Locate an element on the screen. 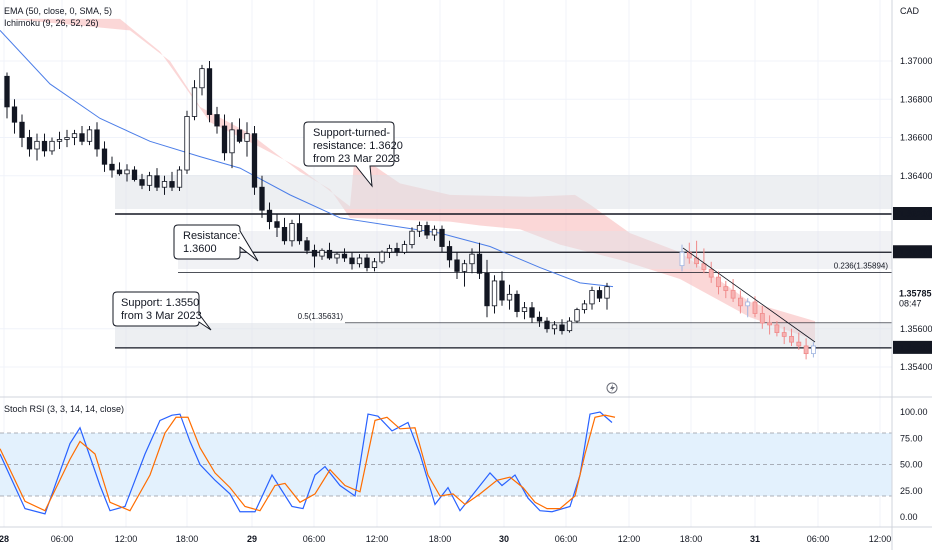 The width and height of the screenshot is (932, 550). time-tick-11: 18:00 is located at coordinates (691, 539).